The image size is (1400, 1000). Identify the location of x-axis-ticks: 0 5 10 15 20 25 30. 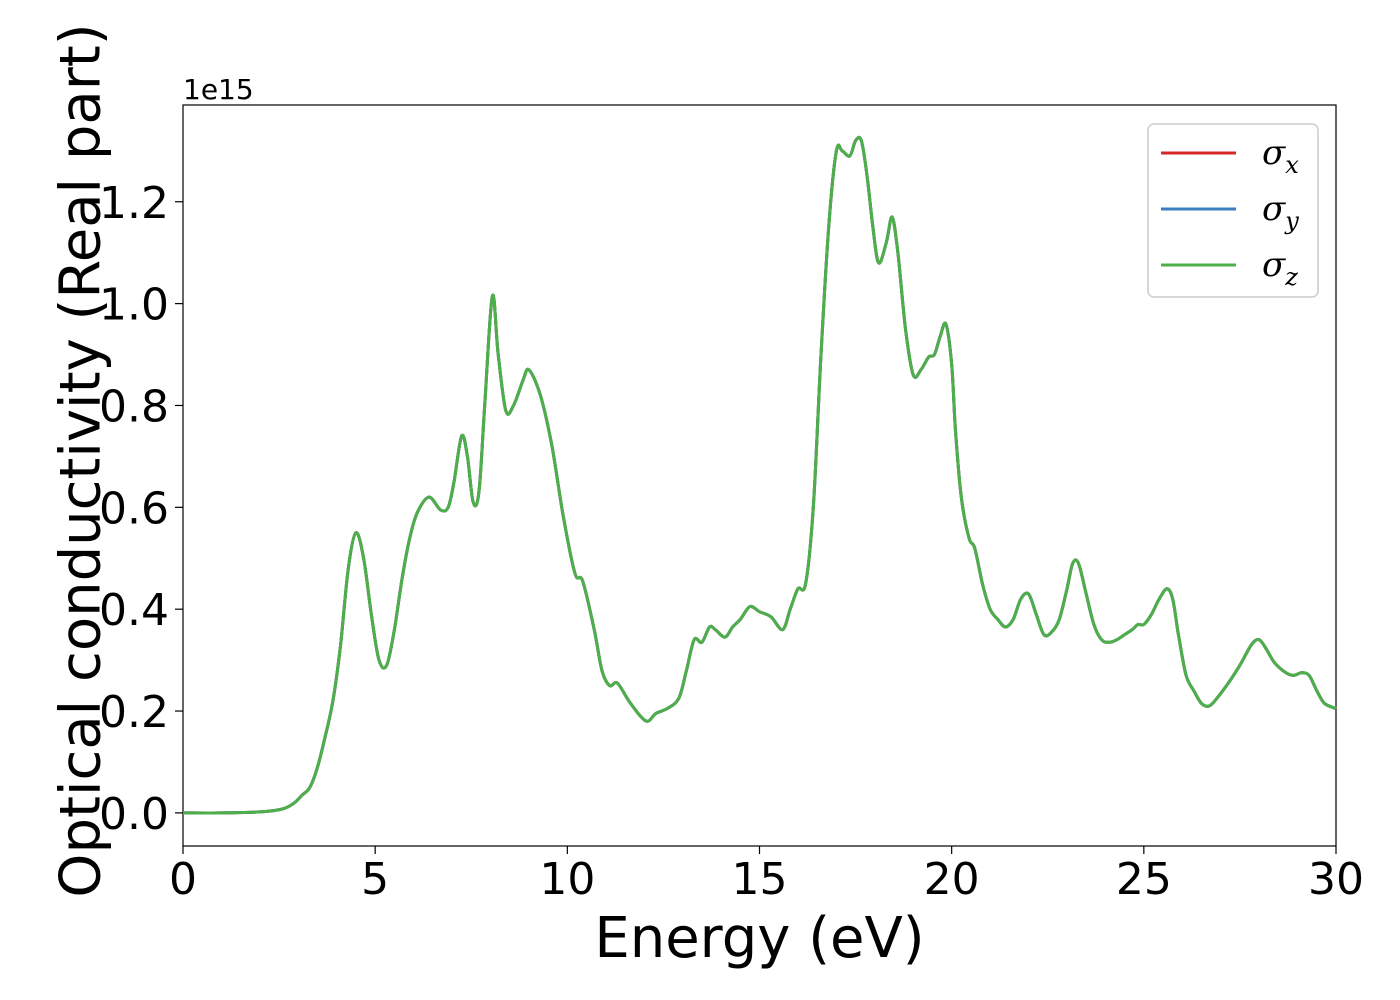
(766, 875).